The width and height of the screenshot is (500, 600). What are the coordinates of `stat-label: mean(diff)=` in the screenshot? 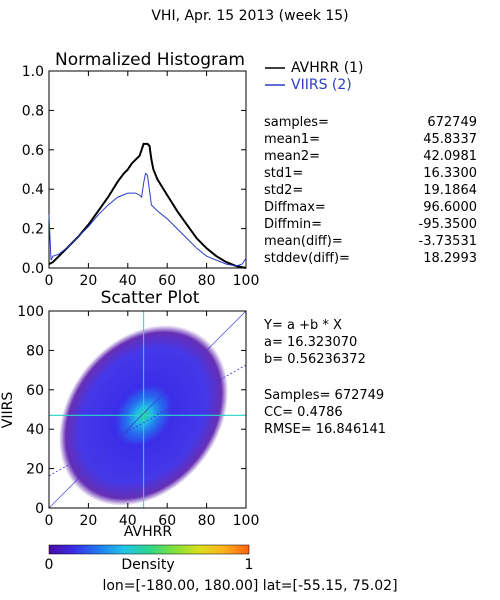 It's located at (303, 241).